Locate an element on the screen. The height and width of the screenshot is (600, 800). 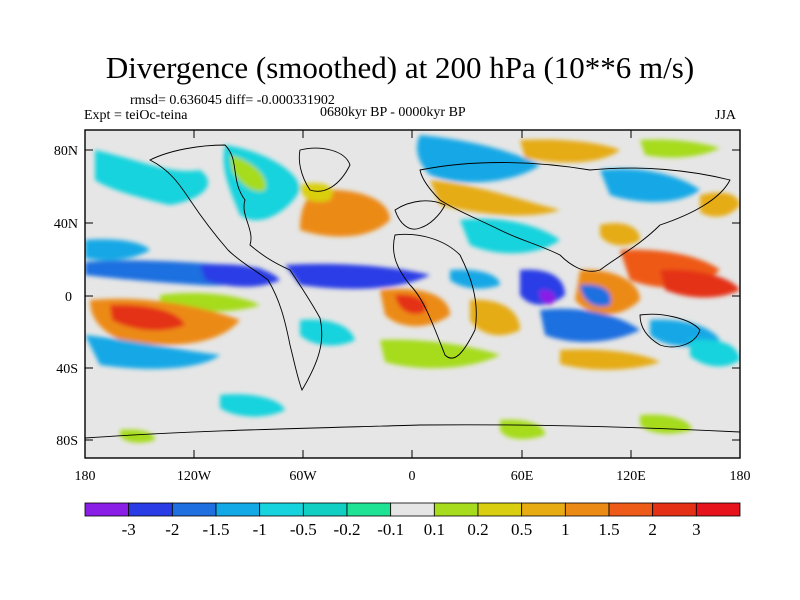
x-tick-label: 60E is located at coordinates (522, 476).